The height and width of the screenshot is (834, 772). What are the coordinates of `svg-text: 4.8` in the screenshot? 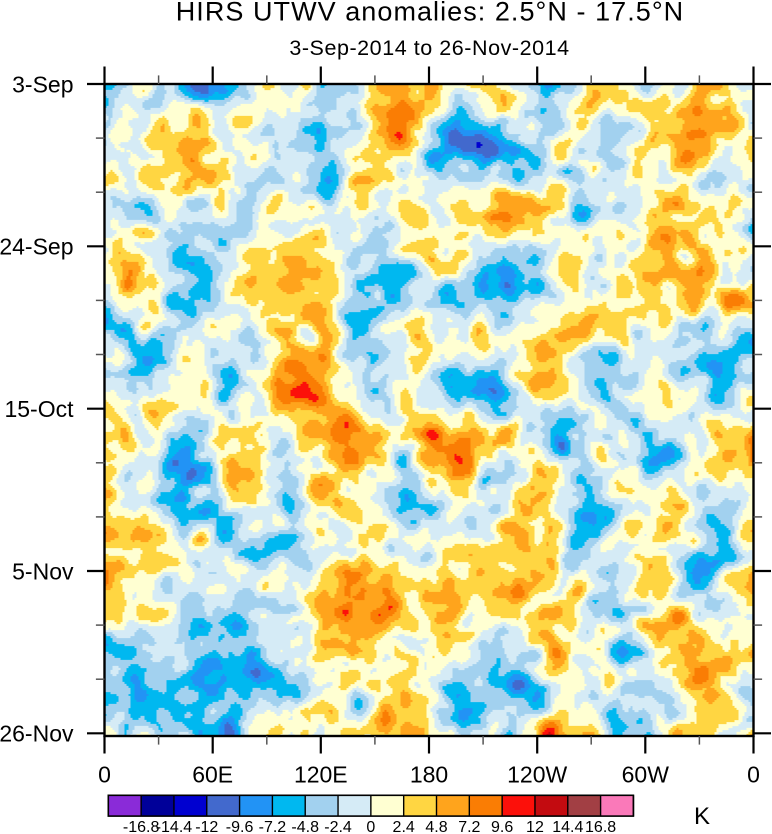 It's located at (436, 826).